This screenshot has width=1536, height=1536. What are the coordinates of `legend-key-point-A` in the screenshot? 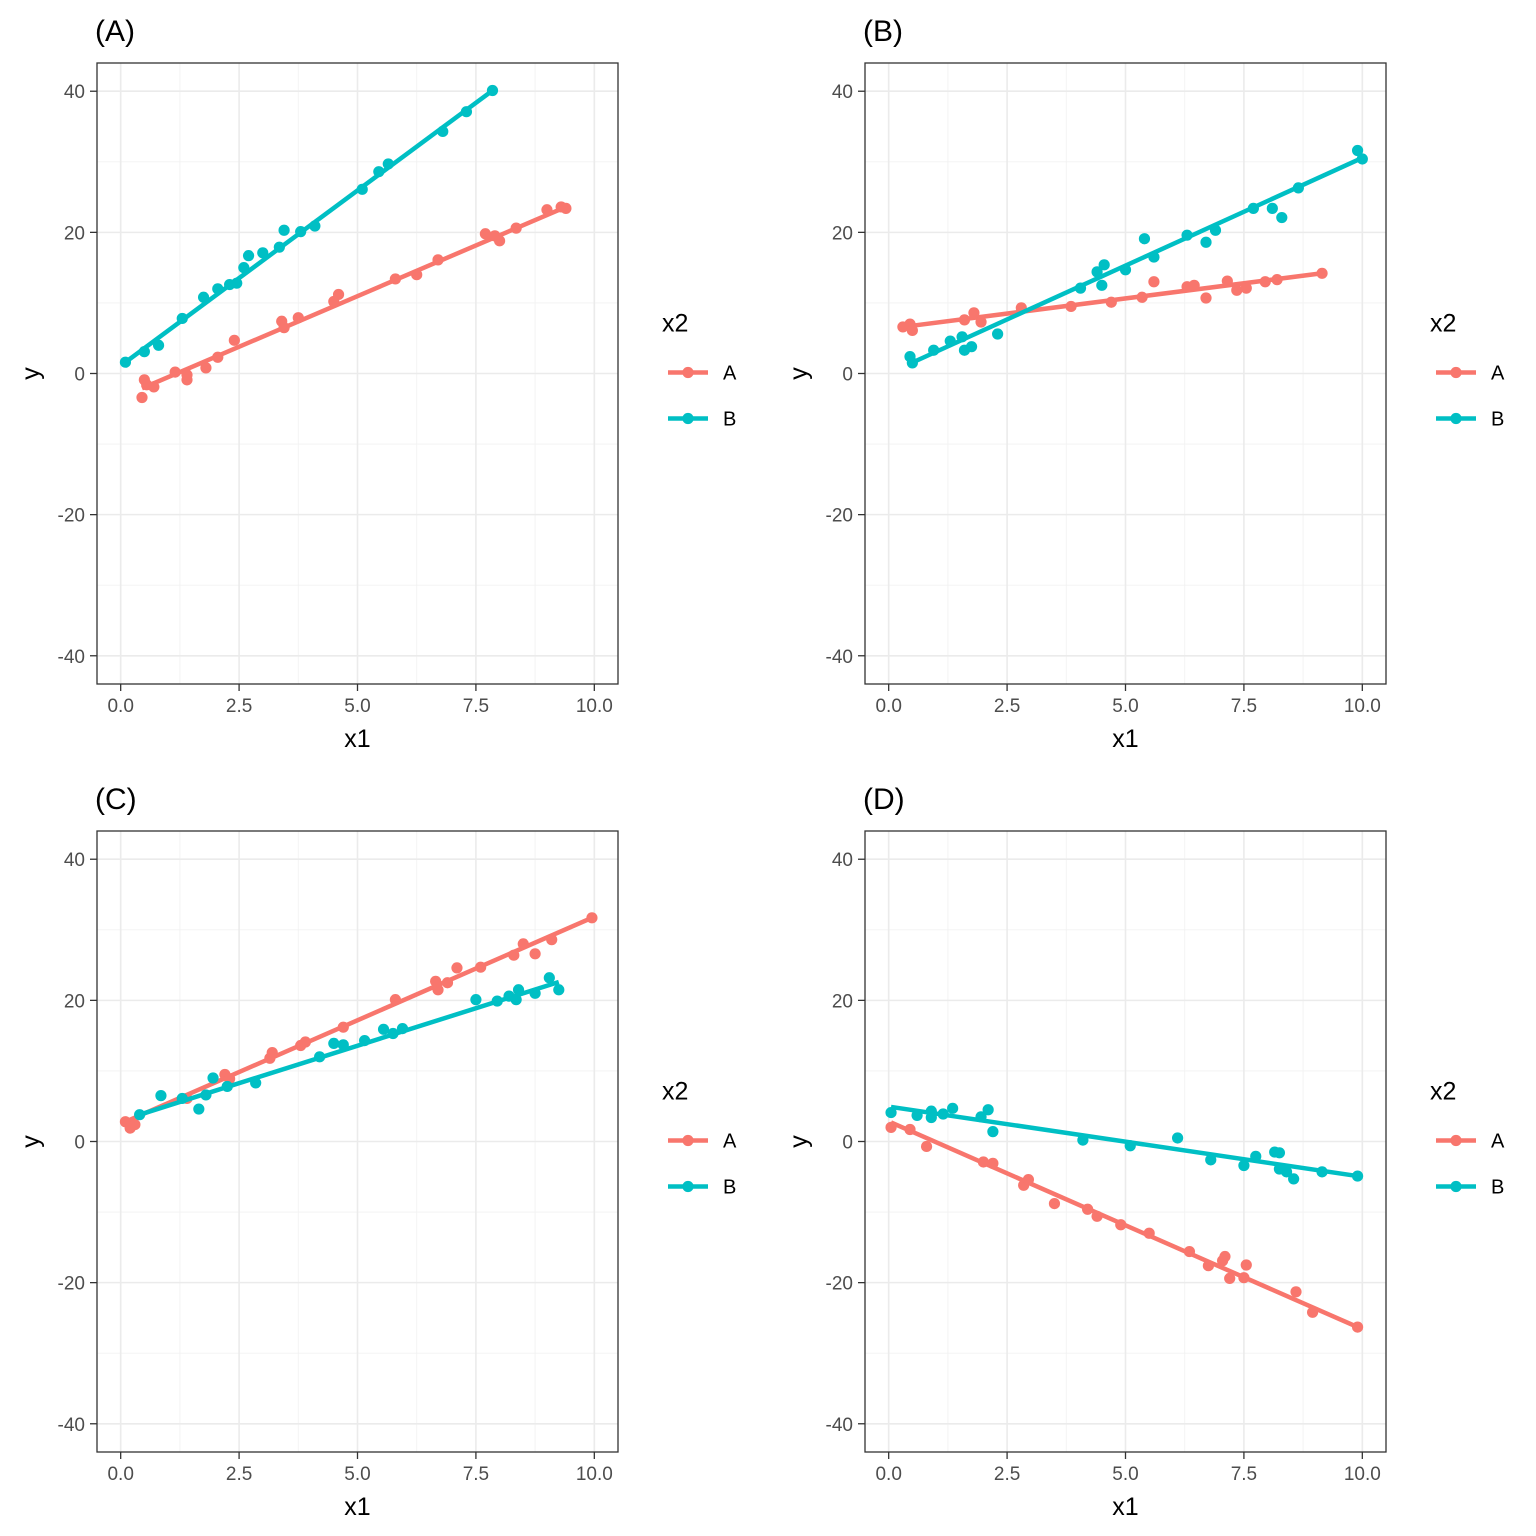 It's located at (1456, 1140).